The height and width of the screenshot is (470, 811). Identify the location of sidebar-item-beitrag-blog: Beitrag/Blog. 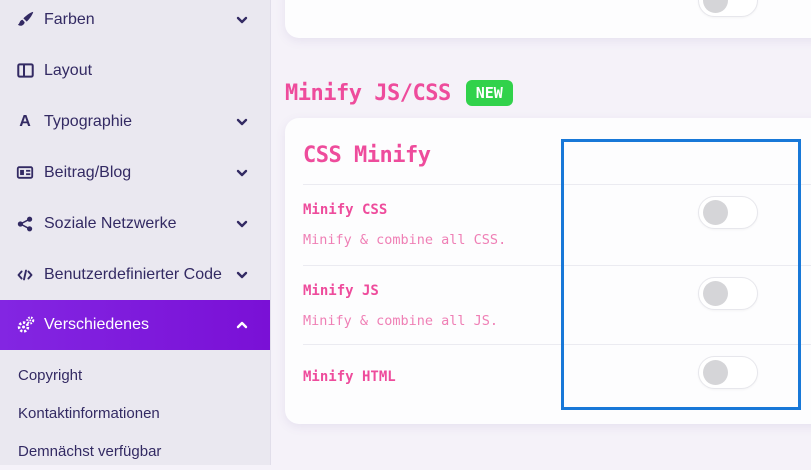
(135, 172).